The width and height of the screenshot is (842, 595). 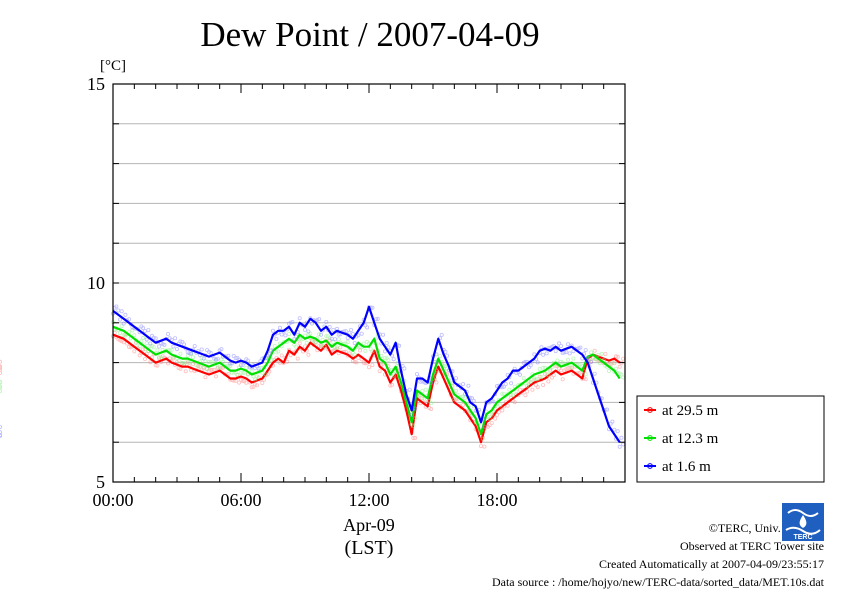 I want to click on x-axis-unit: (LST), so click(x=369, y=548).